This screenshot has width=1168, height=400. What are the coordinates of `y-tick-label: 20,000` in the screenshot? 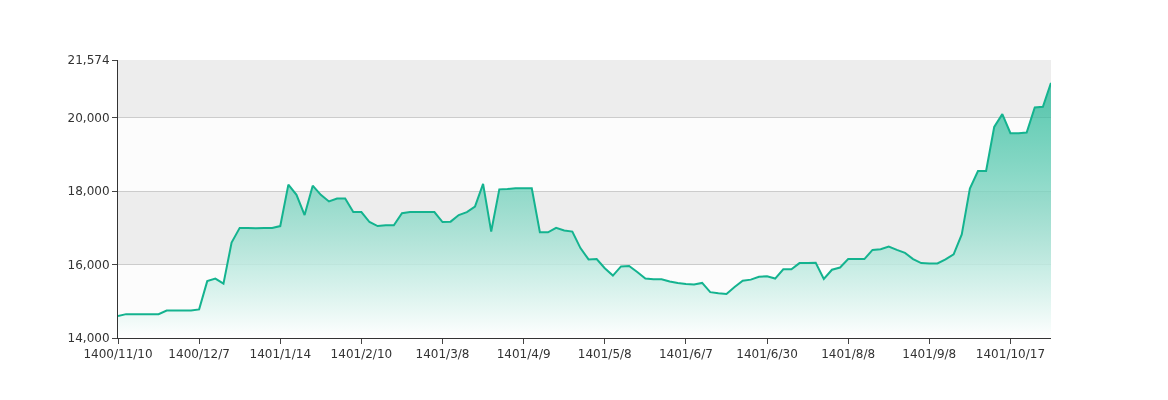 It's located at (88, 117).